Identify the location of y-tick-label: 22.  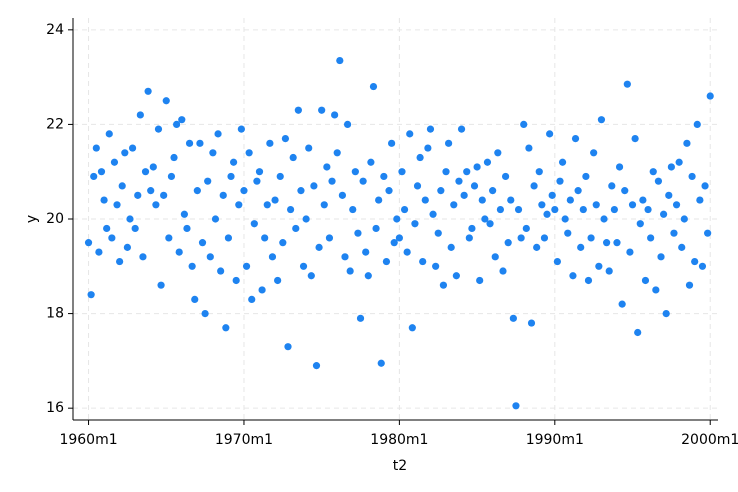
(55, 124).